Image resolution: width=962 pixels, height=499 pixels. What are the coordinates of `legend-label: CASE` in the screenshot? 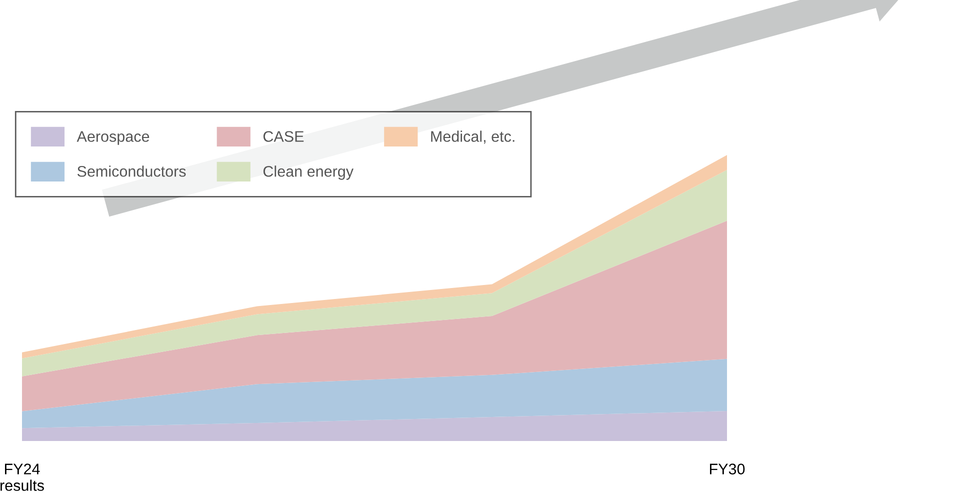 It's located at (283, 136).